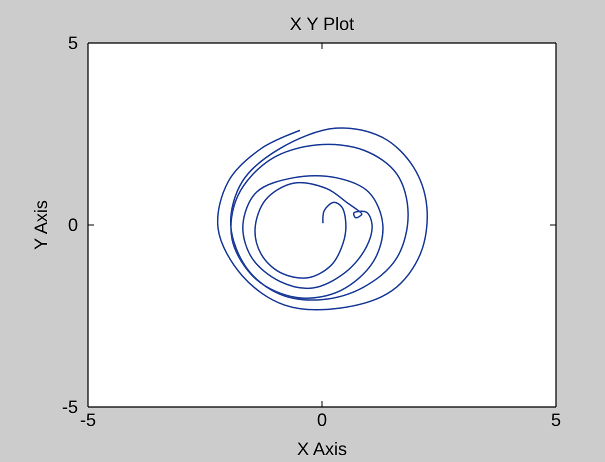  Describe the element at coordinates (556, 420) in the screenshot. I see `x-tick-label: 5` at that location.